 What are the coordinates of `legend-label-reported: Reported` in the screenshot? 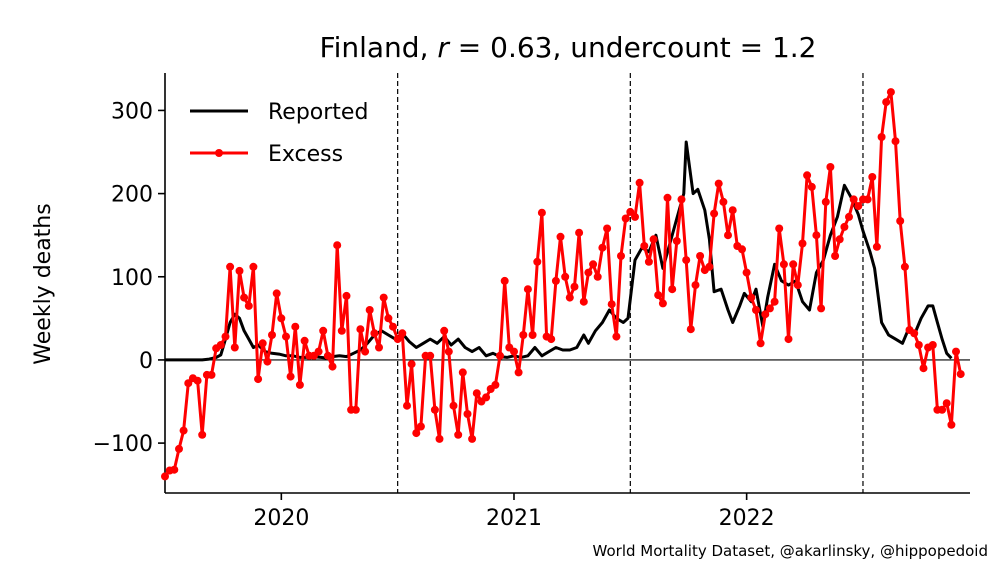 It's located at (318, 112).